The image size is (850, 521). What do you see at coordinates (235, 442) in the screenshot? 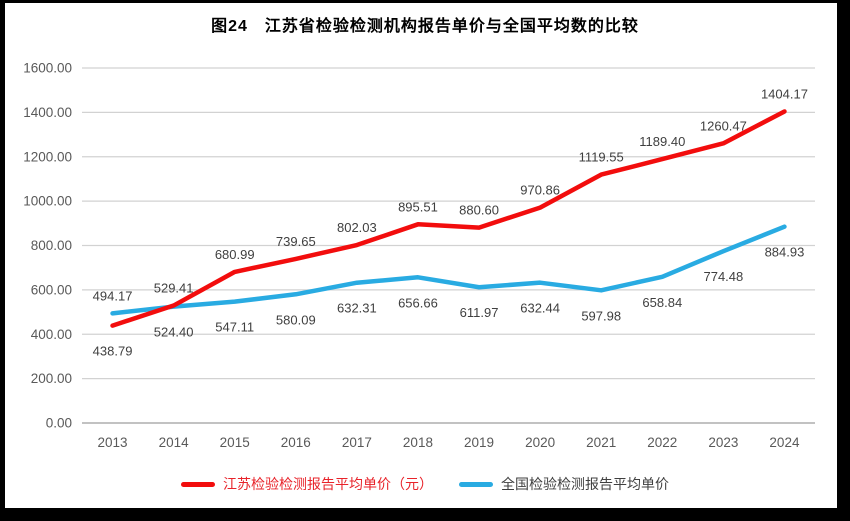
I see `x-tick-label: 2015` at bounding box center [235, 442].